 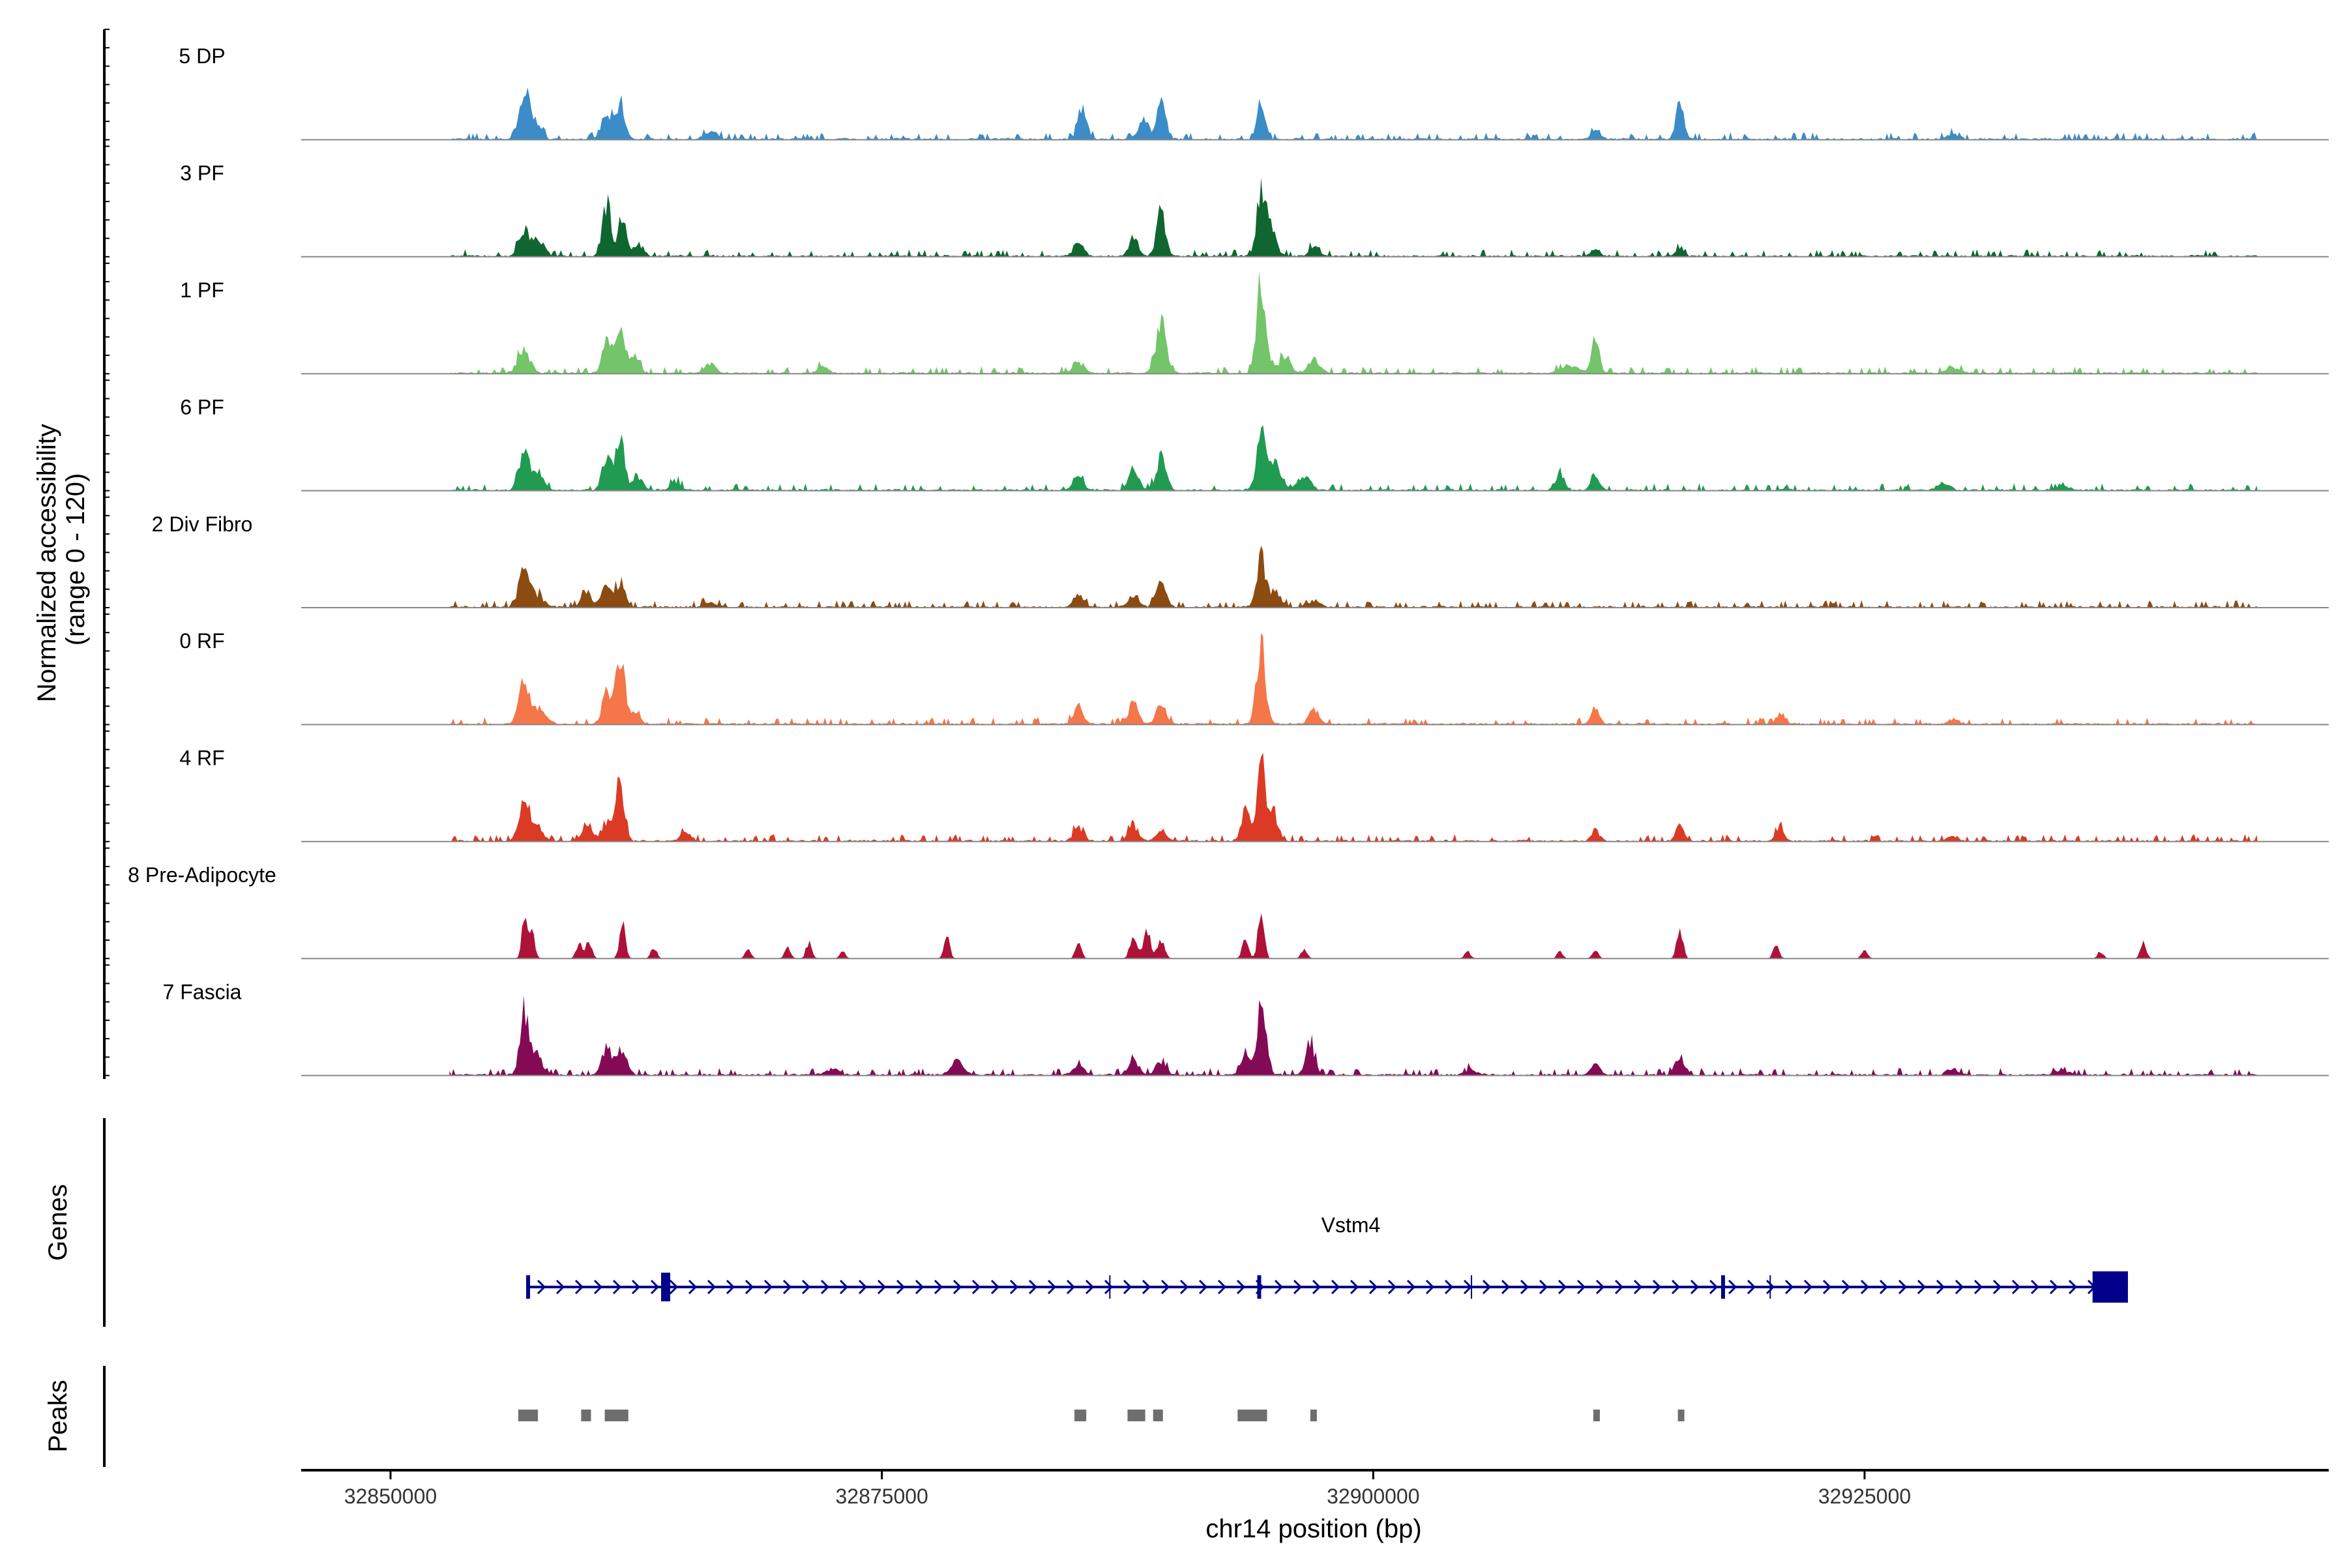 What do you see at coordinates (1722, 1287) in the screenshot?
I see `gene-exon` at bounding box center [1722, 1287].